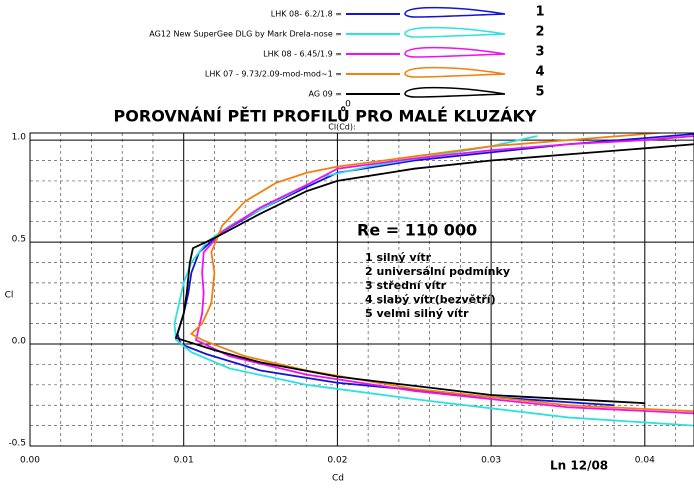 This screenshot has width=694, height=489. What do you see at coordinates (19, 240) in the screenshot?
I see `y-tick-label: 0.5` at bounding box center [19, 240].